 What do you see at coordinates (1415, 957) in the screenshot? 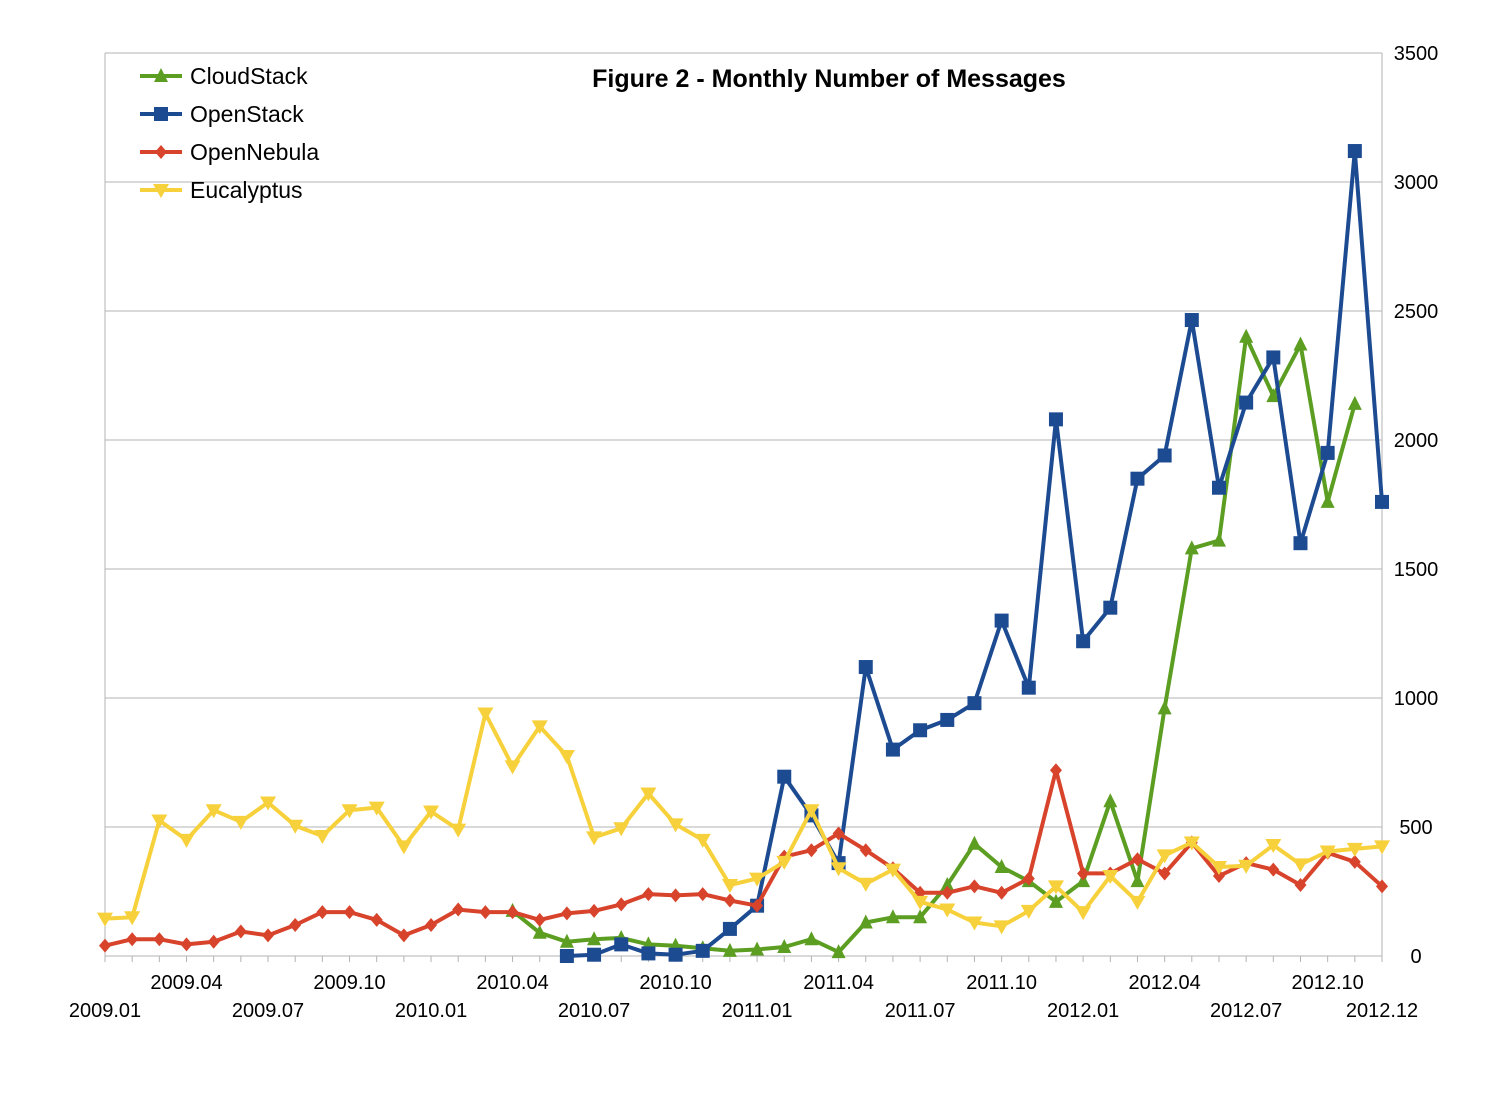
I see `y-tick-label: 0` at bounding box center [1415, 957].